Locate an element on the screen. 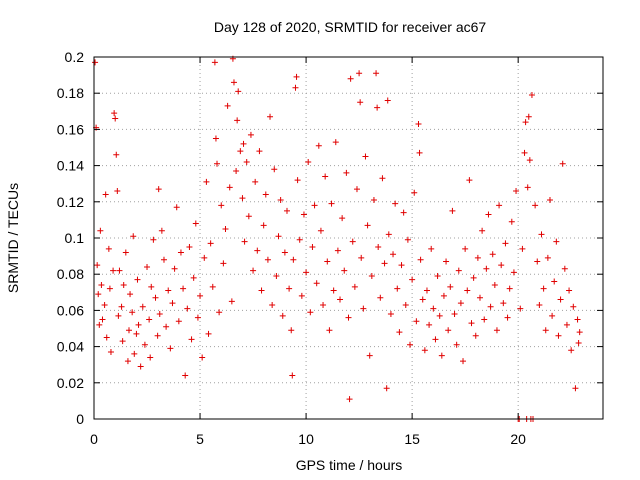 The width and height of the screenshot is (640, 480). y-tick-label: 0.18 is located at coordinates (70, 93).